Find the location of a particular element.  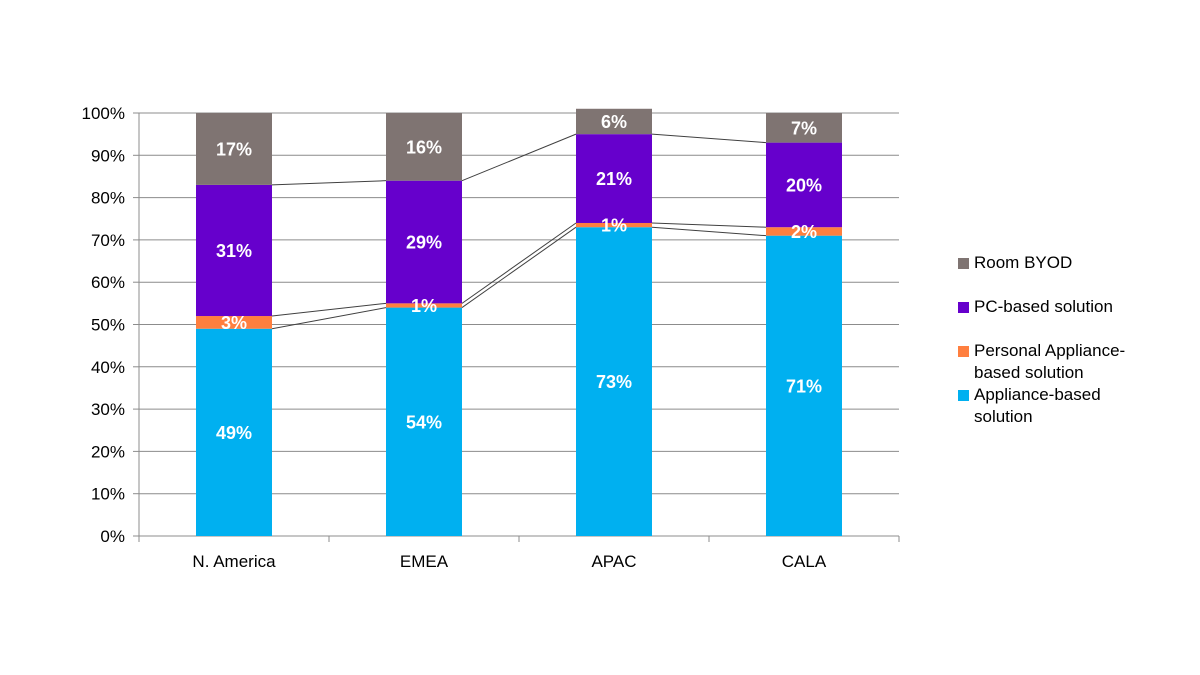

legend-label: PC-based solution is located at coordinates (1043, 307).